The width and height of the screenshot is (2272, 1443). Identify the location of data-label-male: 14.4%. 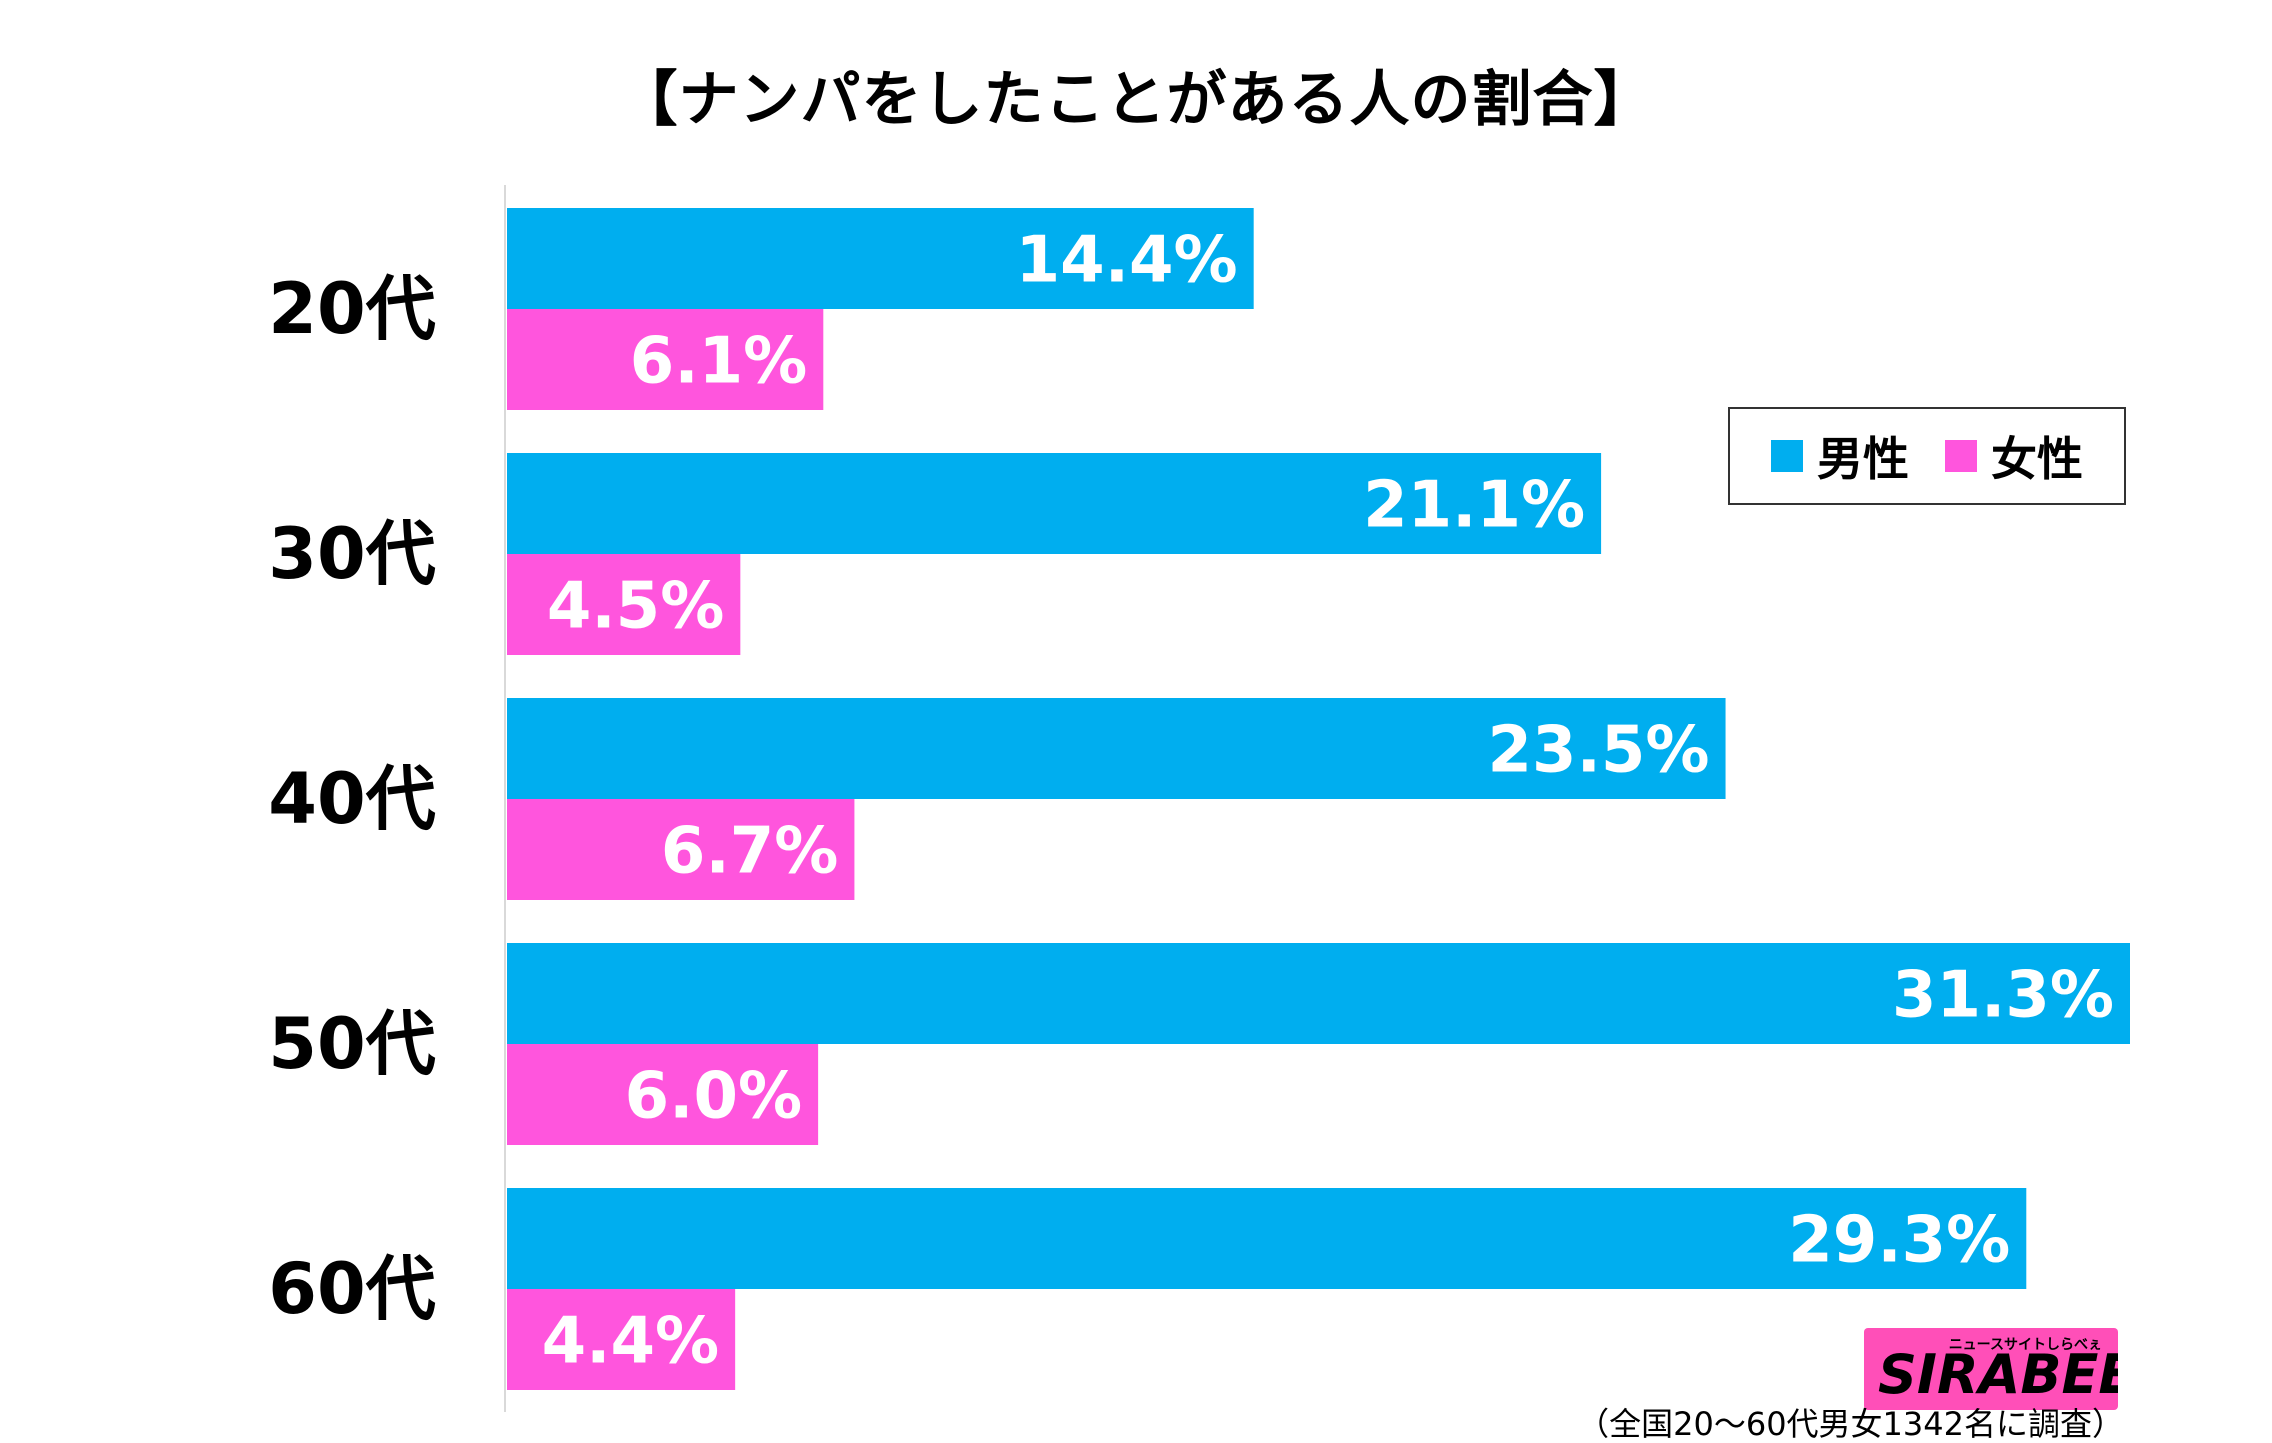
(1127, 261).